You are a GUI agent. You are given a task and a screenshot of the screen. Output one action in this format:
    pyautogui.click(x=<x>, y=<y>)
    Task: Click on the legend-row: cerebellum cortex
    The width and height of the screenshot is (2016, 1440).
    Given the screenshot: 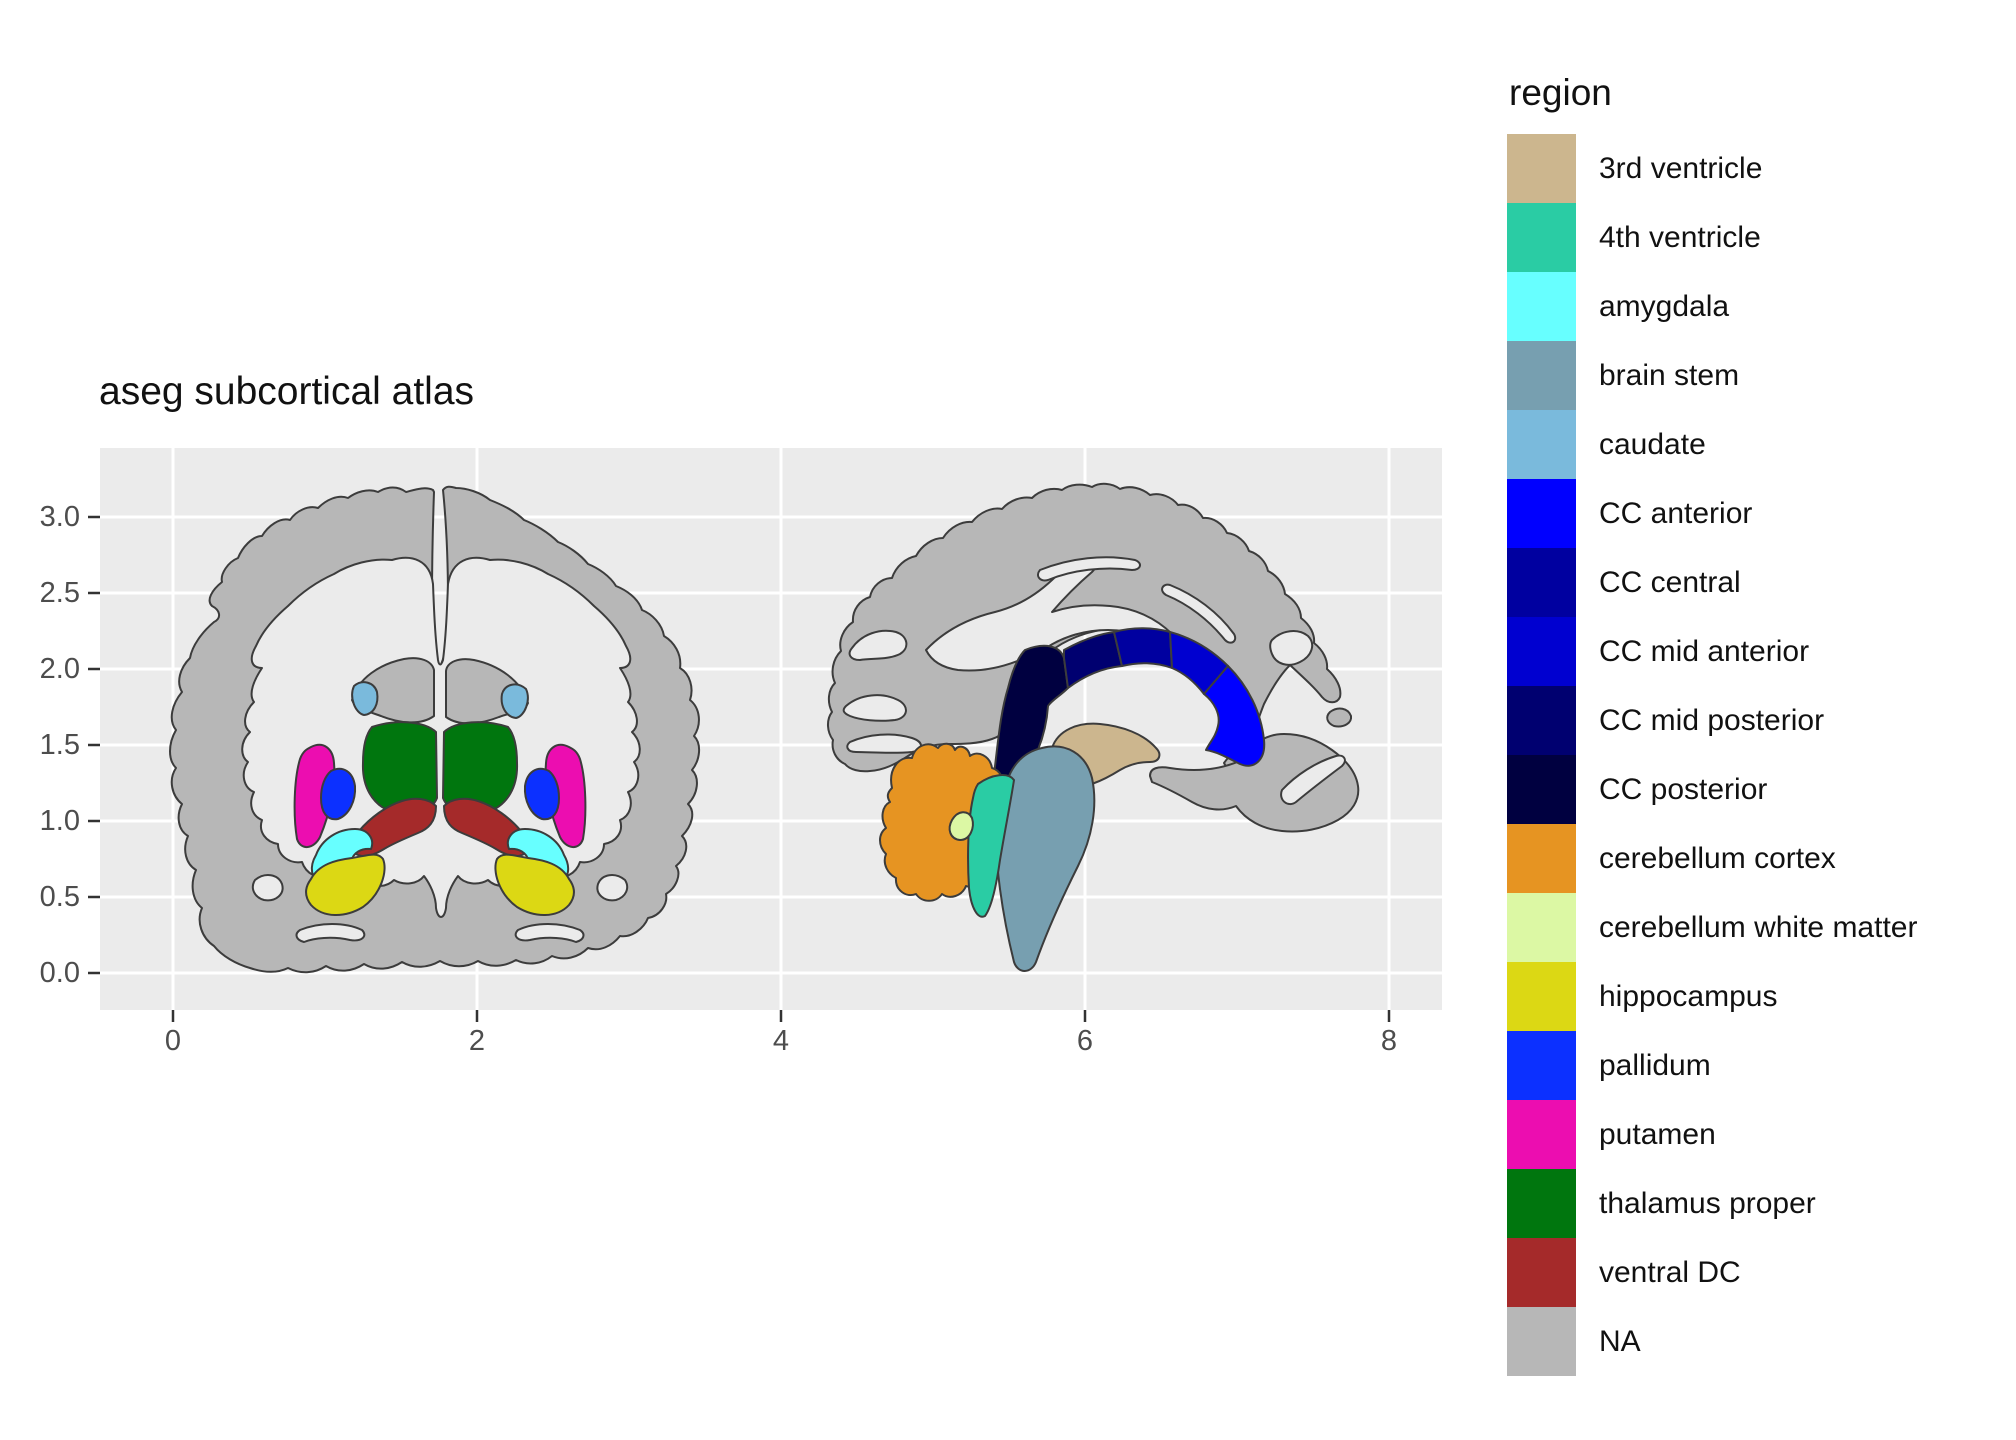 What is the action you would take?
    pyautogui.click(x=1712, y=858)
    